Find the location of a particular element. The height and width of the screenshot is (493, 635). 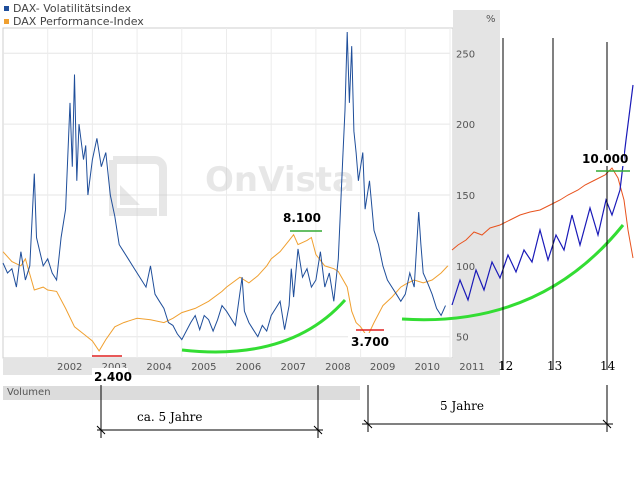

low-2009-label: 3.700 is located at coordinates (370, 342).